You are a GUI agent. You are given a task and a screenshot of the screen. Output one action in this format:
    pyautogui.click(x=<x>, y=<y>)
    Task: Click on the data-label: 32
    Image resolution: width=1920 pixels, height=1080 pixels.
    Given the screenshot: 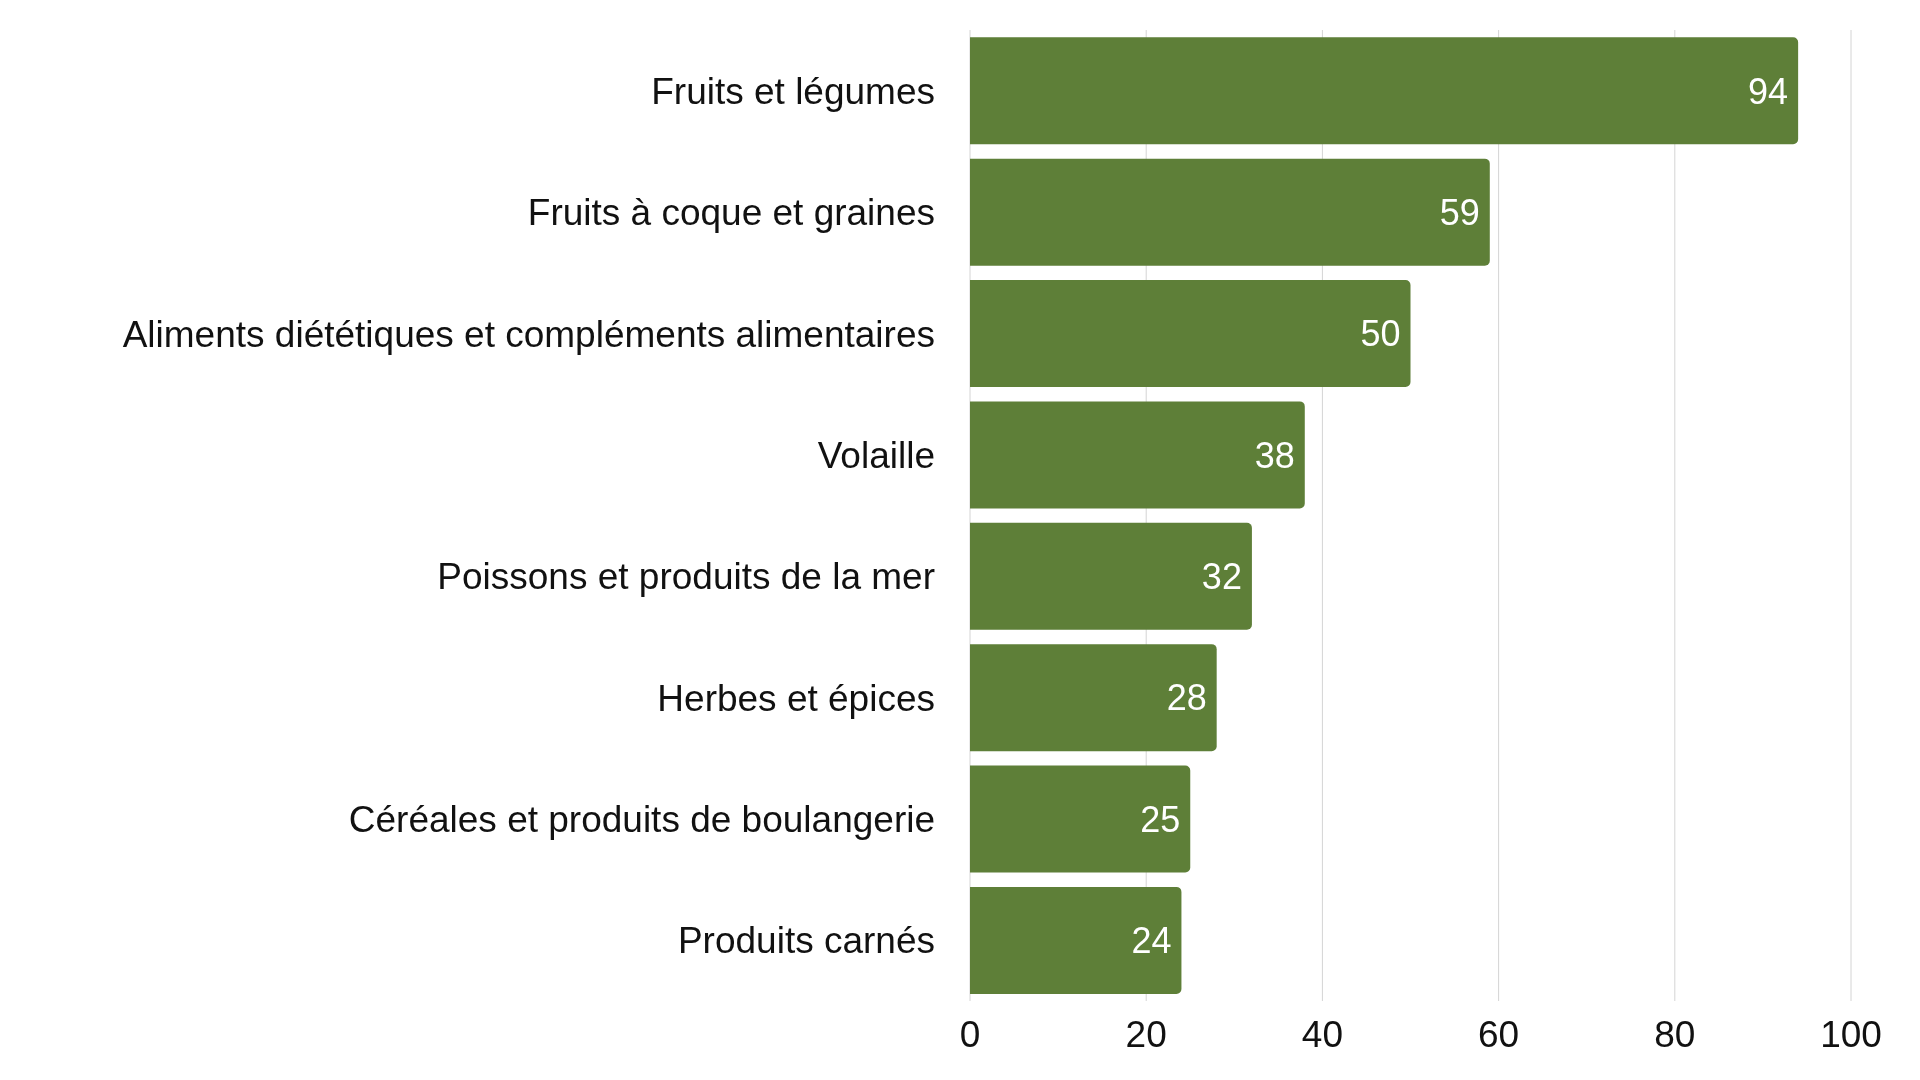 What is the action you would take?
    pyautogui.click(x=1221, y=577)
    